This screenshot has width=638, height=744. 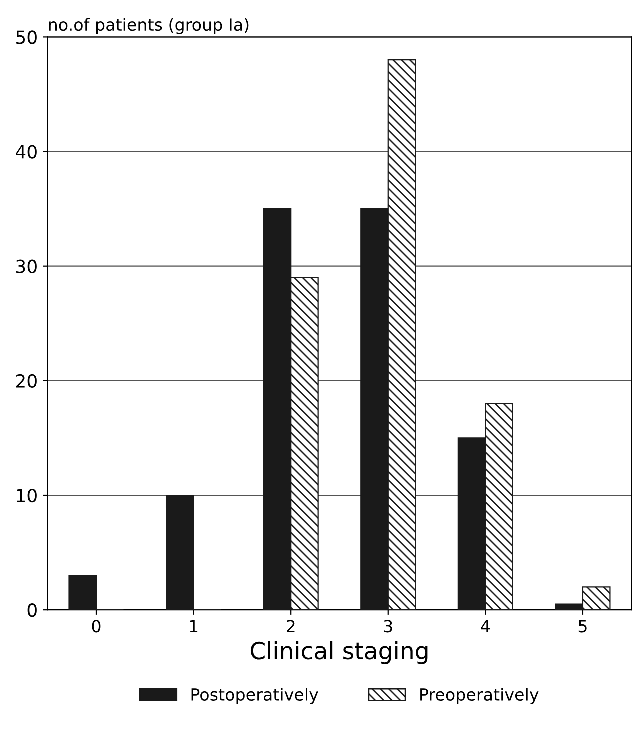 I want to click on x-tick-label: 0, so click(x=96, y=626).